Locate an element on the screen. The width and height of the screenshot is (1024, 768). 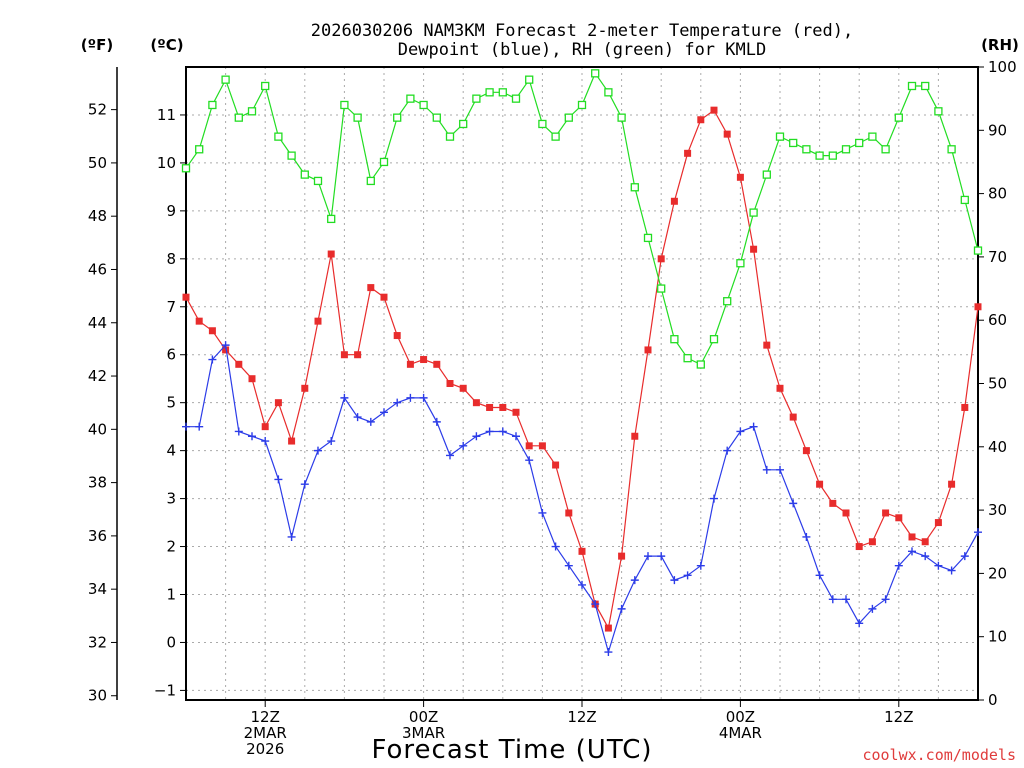
x-tick-label: 4MAR is located at coordinates (740, 733).